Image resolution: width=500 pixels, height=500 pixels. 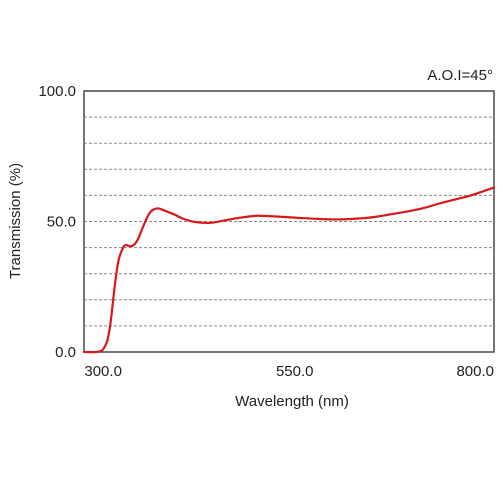 I want to click on x-tick-label: 550.0, so click(x=295, y=371).